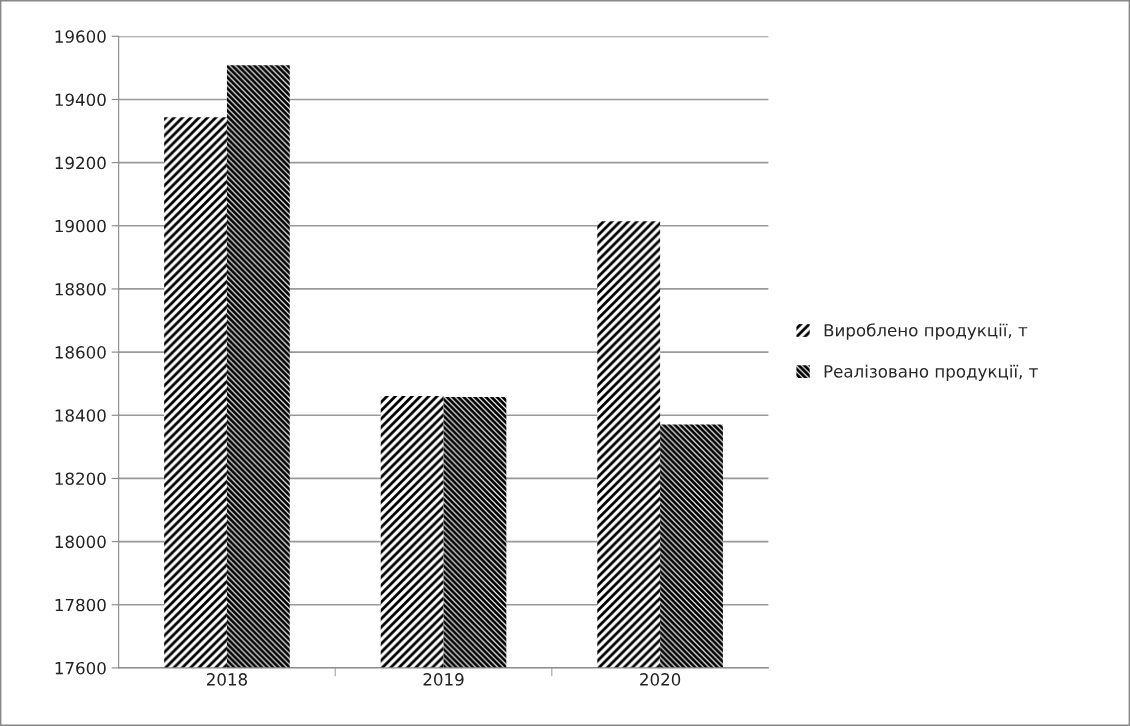 Image resolution: width=1130 pixels, height=726 pixels. Describe the element at coordinates (80, 668) in the screenshot. I see `y-tick-label: 17600` at that location.